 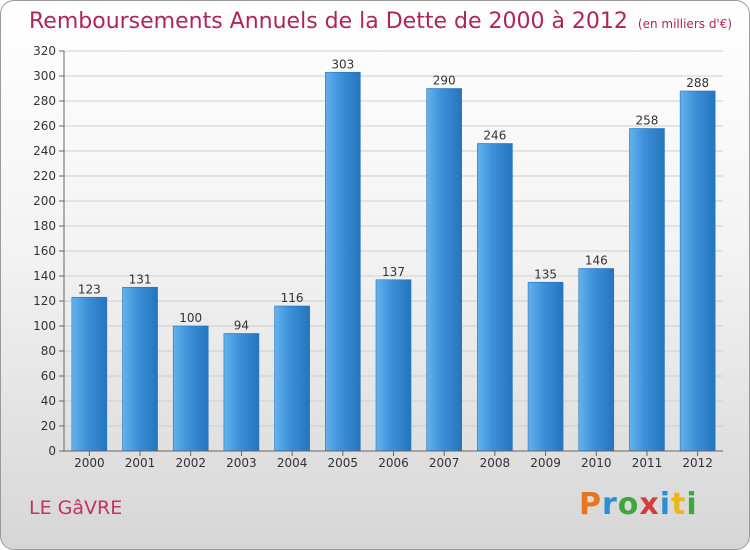 What do you see at coordinates (393, 463) in the screenshot?
I see `x-tick-label: 2006` at bounding box center [393, 463].